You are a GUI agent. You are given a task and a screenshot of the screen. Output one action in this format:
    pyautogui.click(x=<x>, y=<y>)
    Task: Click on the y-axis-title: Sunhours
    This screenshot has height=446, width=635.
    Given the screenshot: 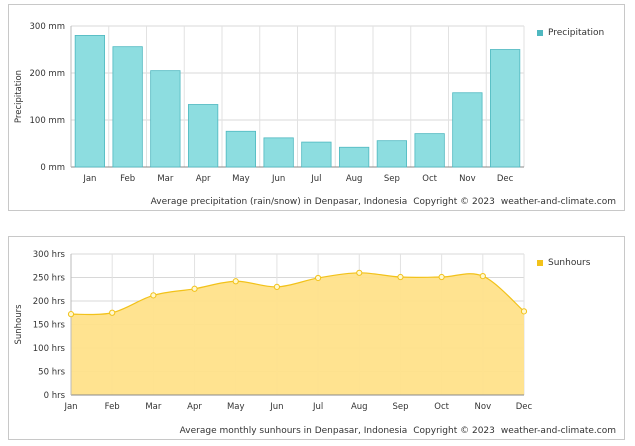 What is the action you would take?
    pyautogui.click(x=19, y=324)
    